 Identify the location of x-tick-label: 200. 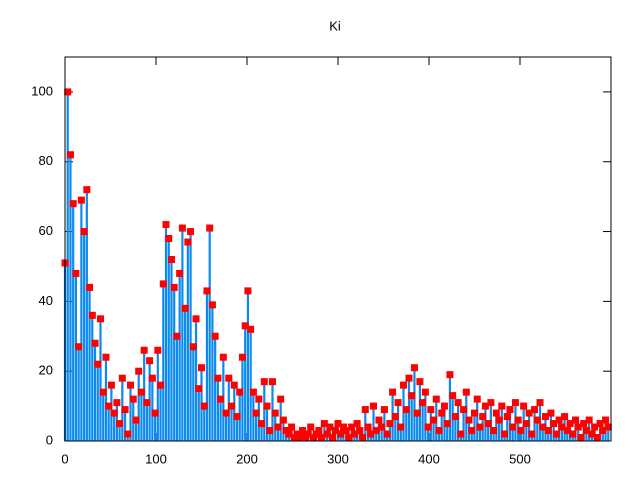
(247, 458).